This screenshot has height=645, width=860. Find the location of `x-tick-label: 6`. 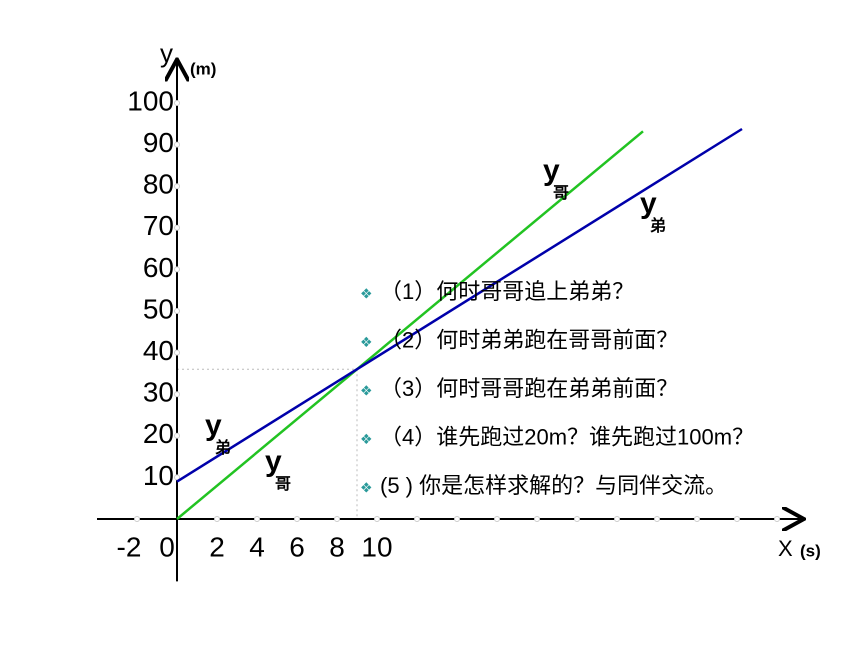

x-tick-label: 6 is located at coordinates (297, 546).